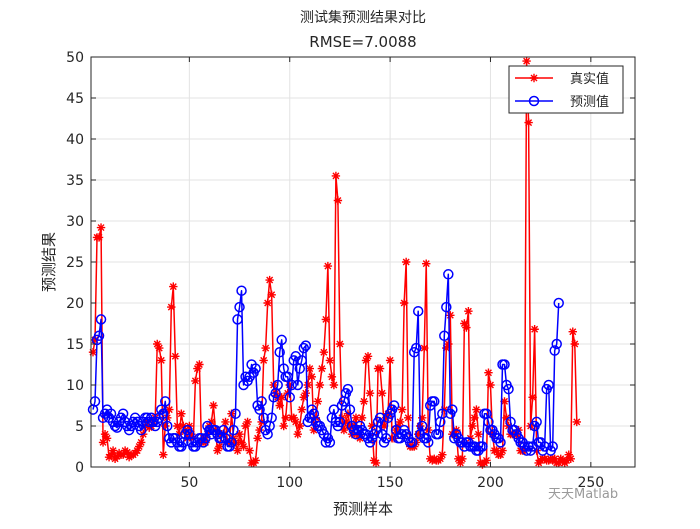 This screenshot has height=529, width=700. What do you see at coordinates (79, 468) in the screenshot?
I see `y-tick-label: 0` at bounding box center [79, 468].